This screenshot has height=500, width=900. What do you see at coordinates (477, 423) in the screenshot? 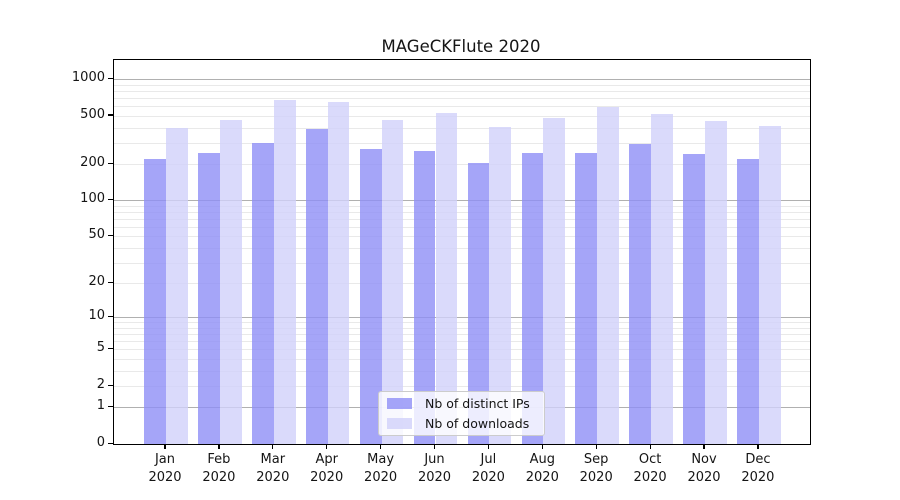
I see `legend-label-downloads: Nb of downloads` at bounding box center [477, 423].